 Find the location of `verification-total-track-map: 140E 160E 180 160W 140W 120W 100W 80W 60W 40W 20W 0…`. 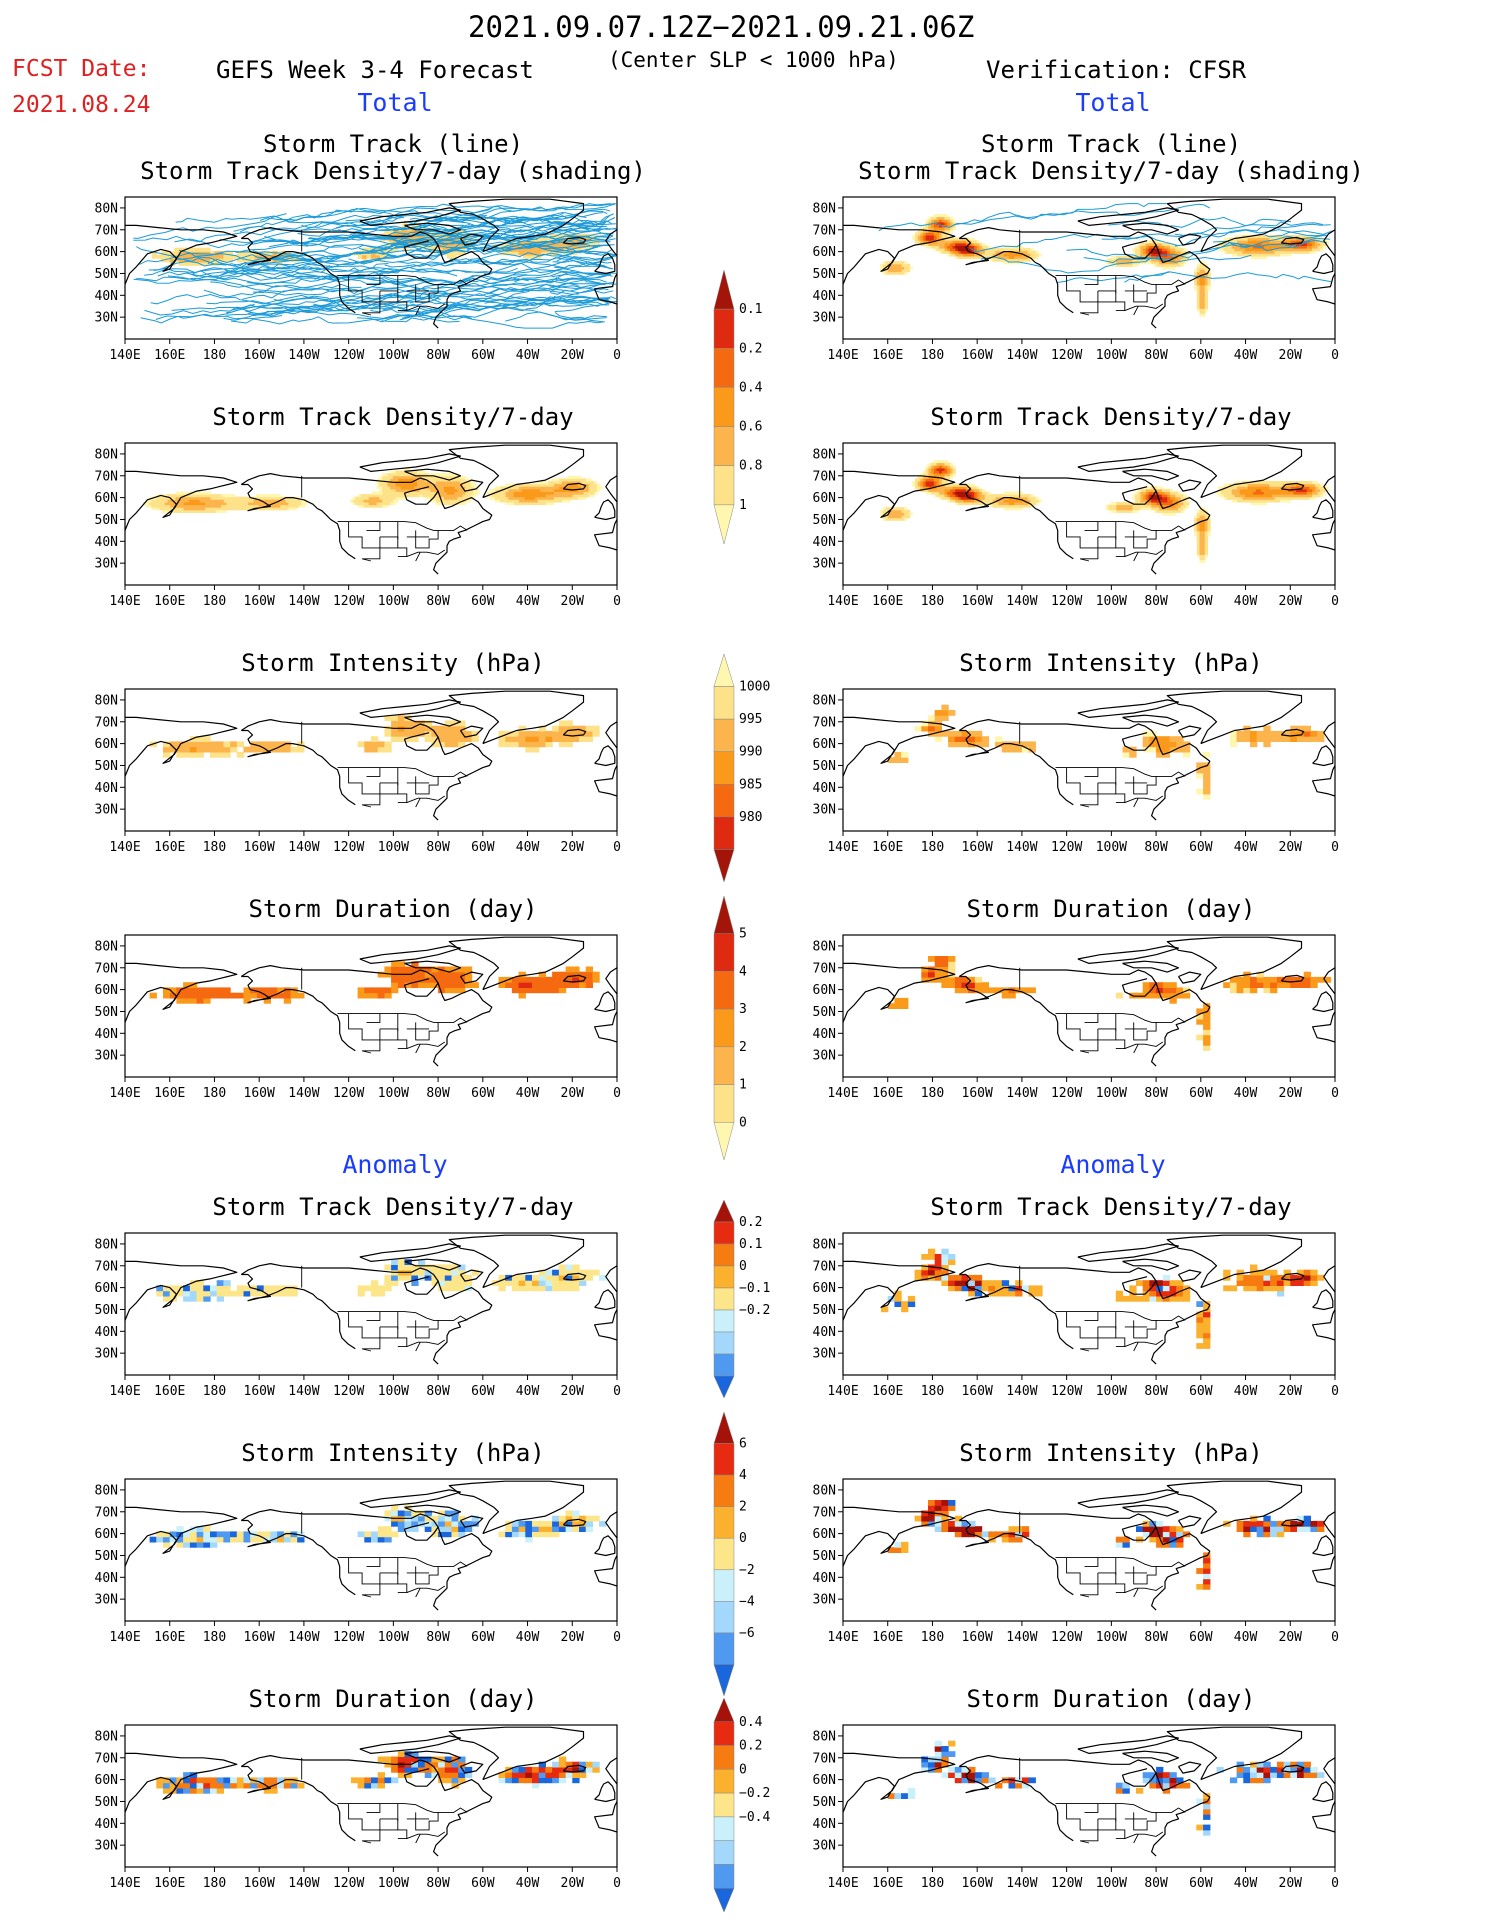

verification-total-track-map: 140E 160E 180 160W 140W 120W 100W 80W 60W 40W 20W 0… is located at coordinates (1076, 279).